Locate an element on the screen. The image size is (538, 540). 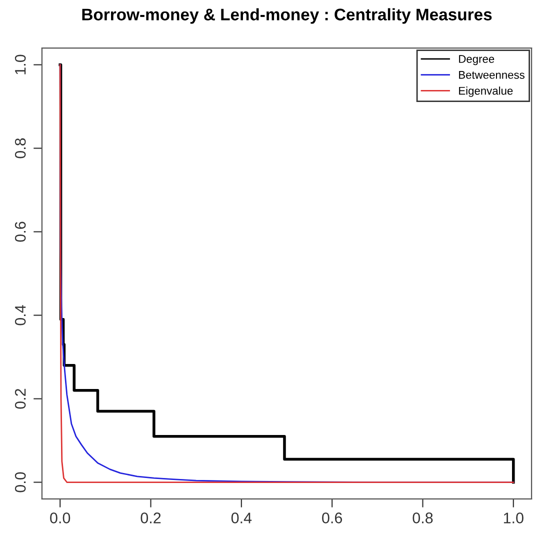
y-tick-label: 0.0 is located at coordinates (20, 482).